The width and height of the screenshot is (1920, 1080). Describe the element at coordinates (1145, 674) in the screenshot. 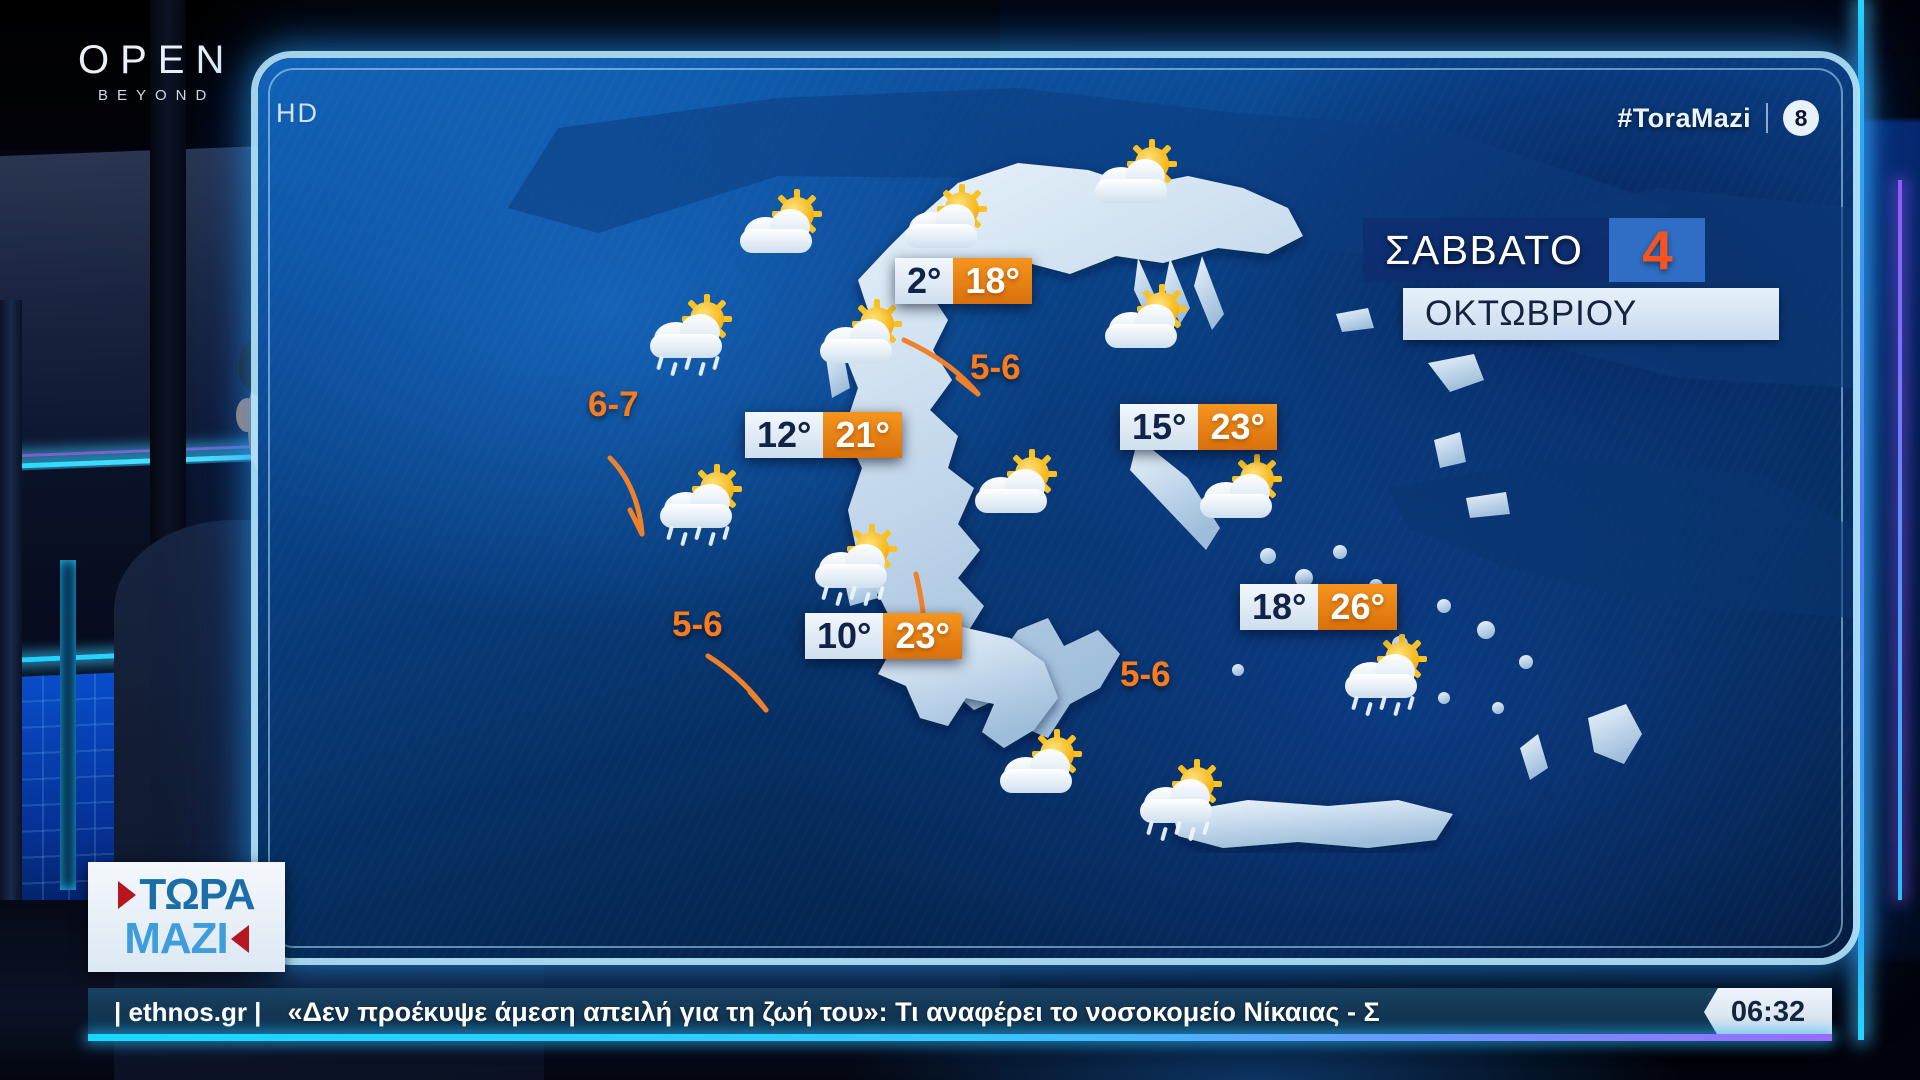

I see `wind-label-cyclades: 5-6` at that location.